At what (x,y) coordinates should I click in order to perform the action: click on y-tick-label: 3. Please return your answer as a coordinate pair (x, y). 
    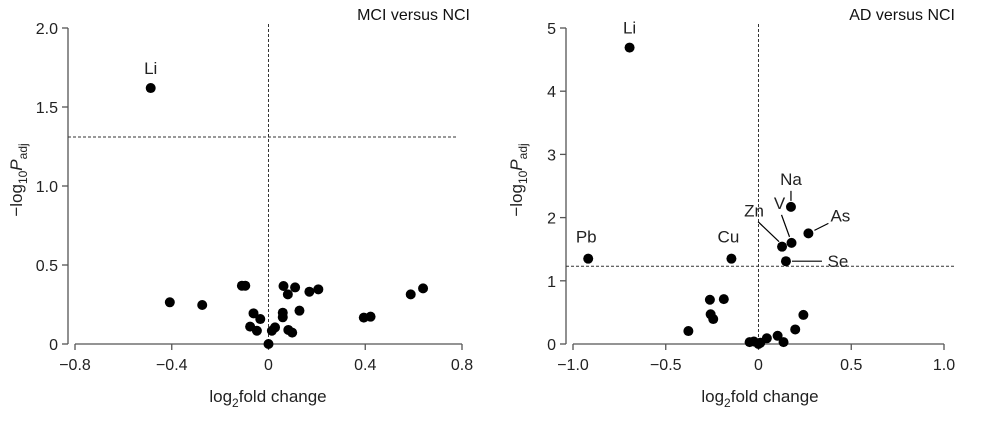
    Looking at the image, I should click on (551, 155).